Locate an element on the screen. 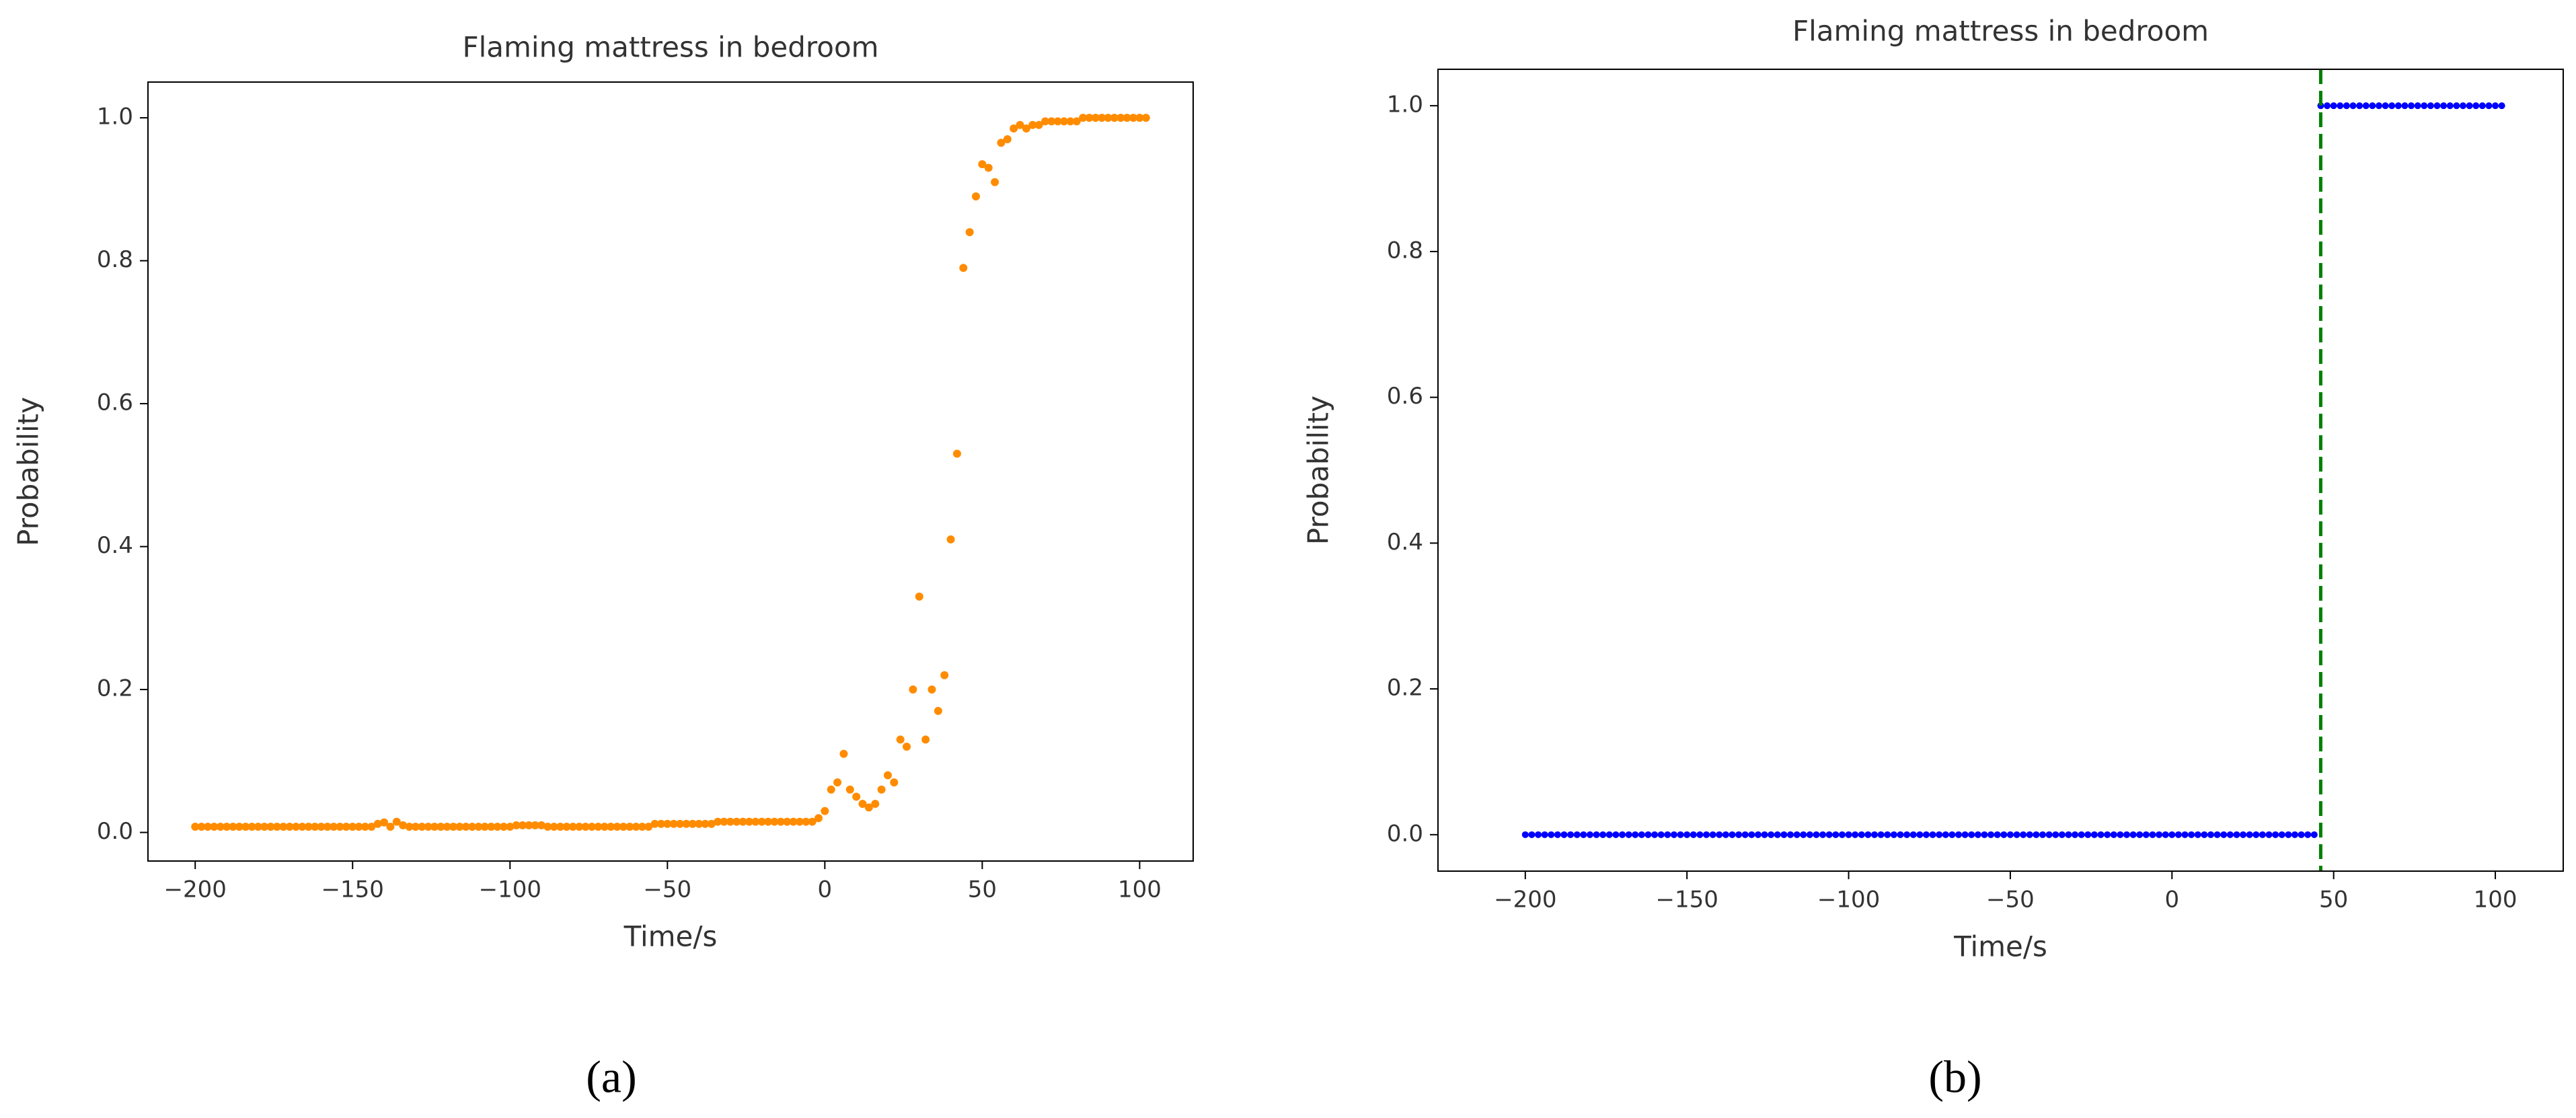 This screenshot has width=2576, height=1118. y-tick-label: 0.0 is located at coordinates (1405, 833).